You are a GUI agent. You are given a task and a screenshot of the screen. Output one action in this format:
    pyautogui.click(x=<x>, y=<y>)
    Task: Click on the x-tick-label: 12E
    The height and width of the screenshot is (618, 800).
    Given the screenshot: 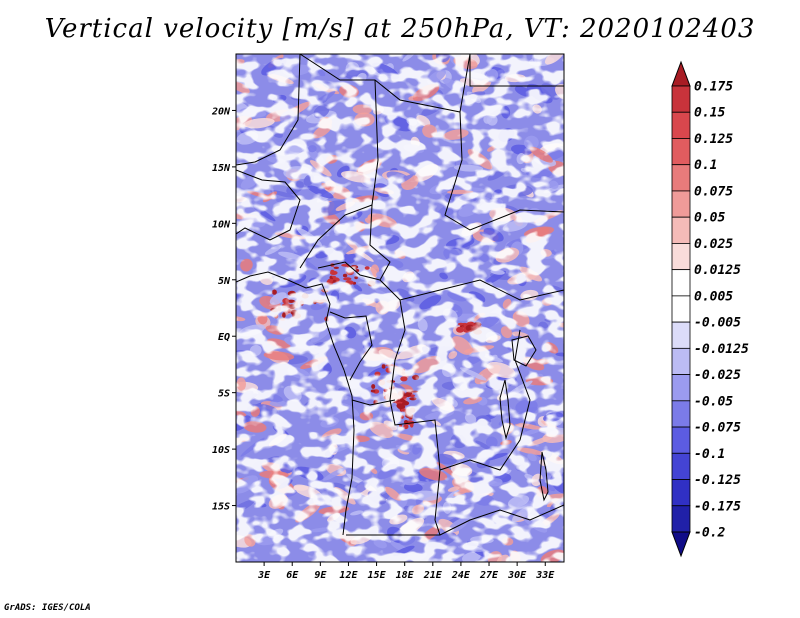 What is the action you would take?
    pyautogui.click(x=348, y=575)
    